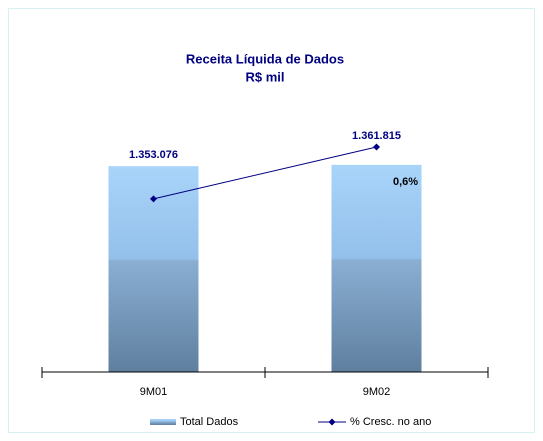 The width and height of the screenshot is (543, 441). Describe the element at coordinates (264, 76) in the screenshot. I see `chart-subtitle: R$ mil` at that location.